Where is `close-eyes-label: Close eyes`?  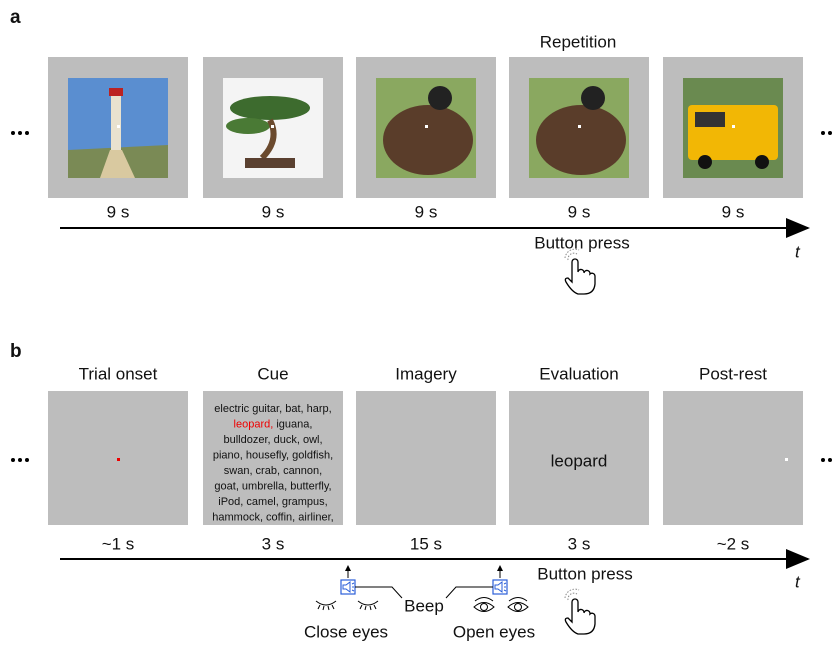 close-eyes-label: Close eyes is located at coordinates (346, 631).